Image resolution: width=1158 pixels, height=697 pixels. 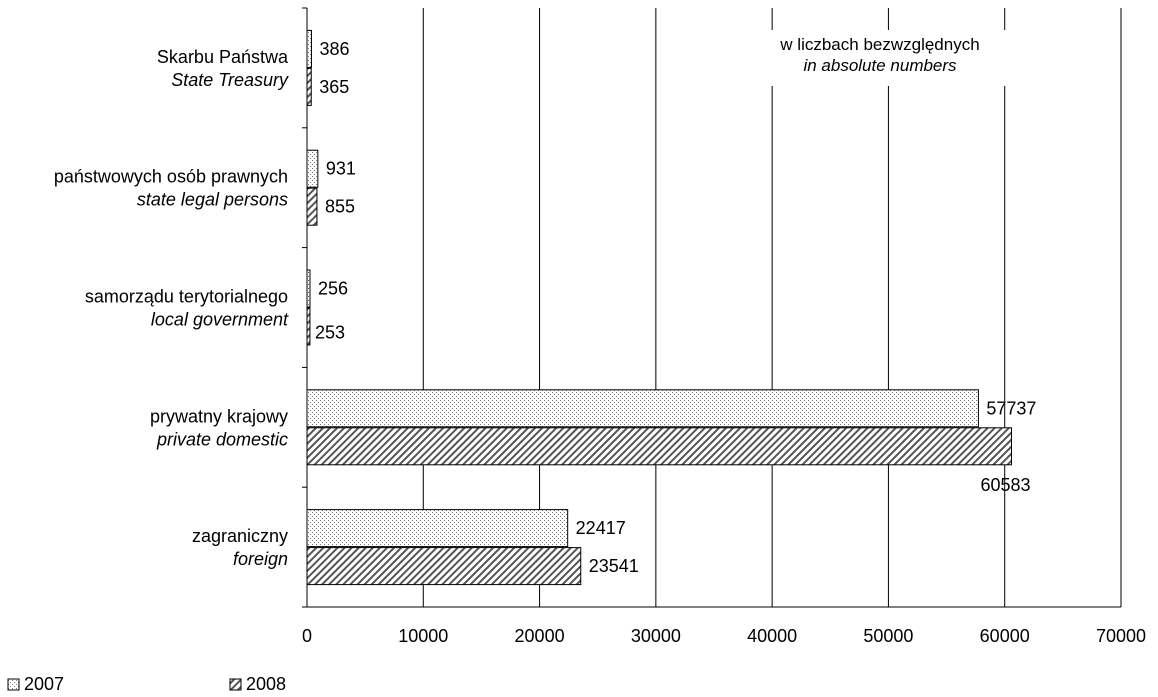 I want to click on legend-label-2008: 2008, so click(x=266, y=684).